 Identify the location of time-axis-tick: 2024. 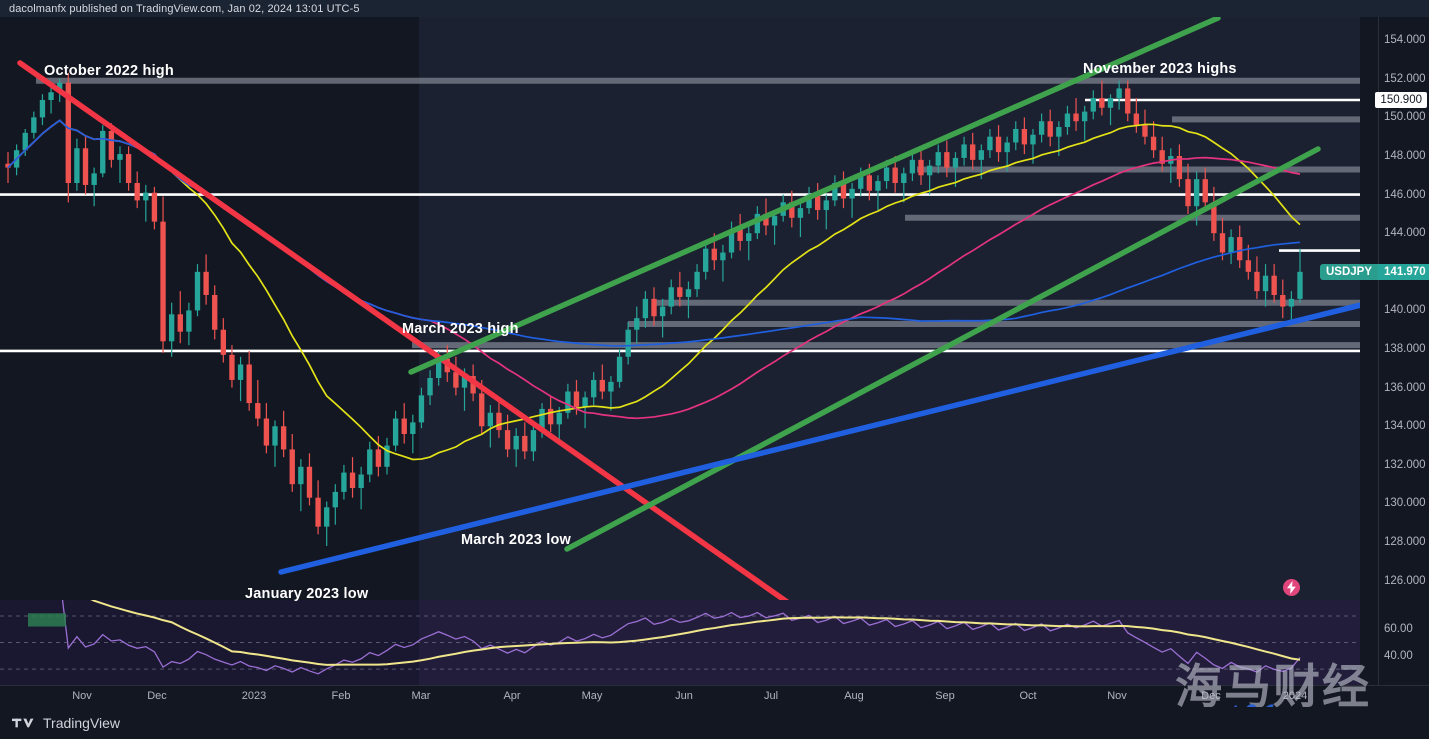
(1295, 696).